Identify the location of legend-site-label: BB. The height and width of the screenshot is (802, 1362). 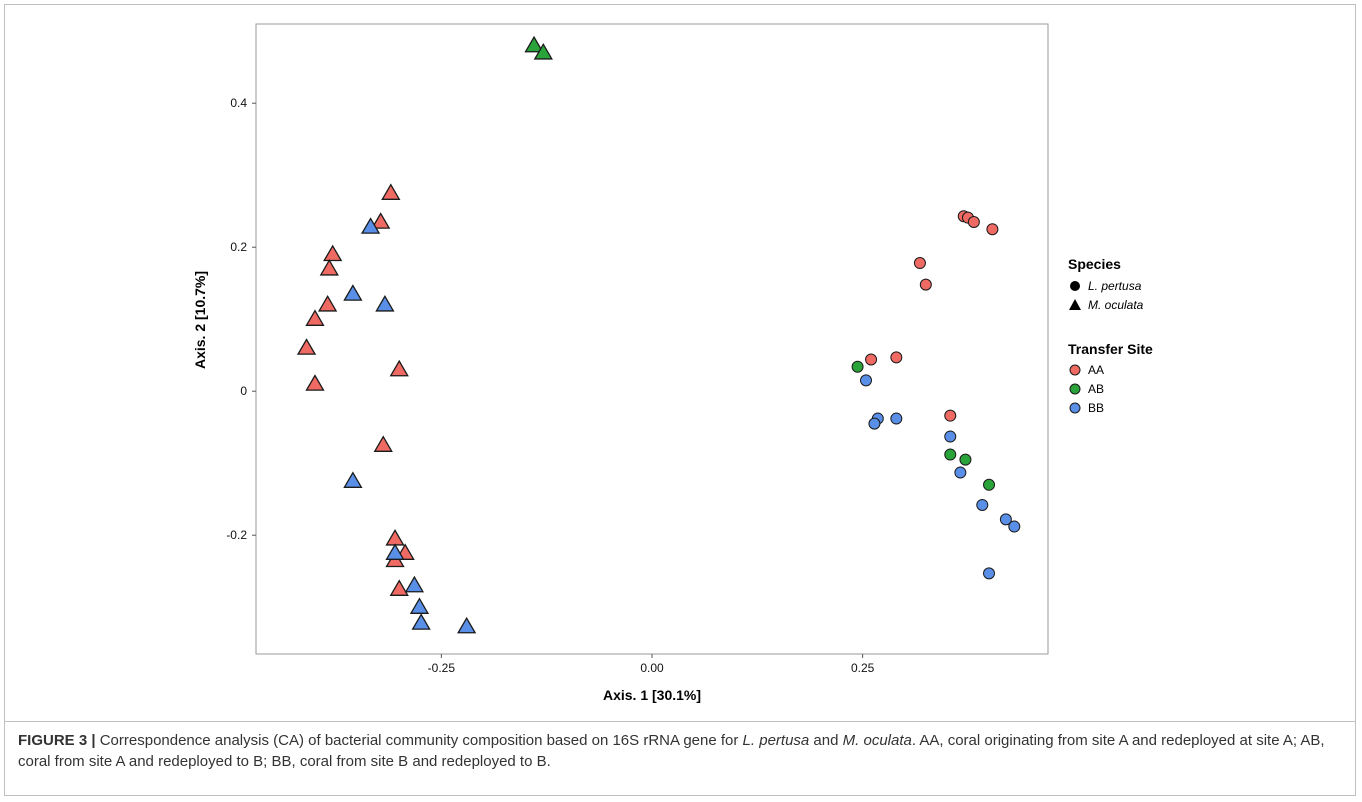
(1096, 408).